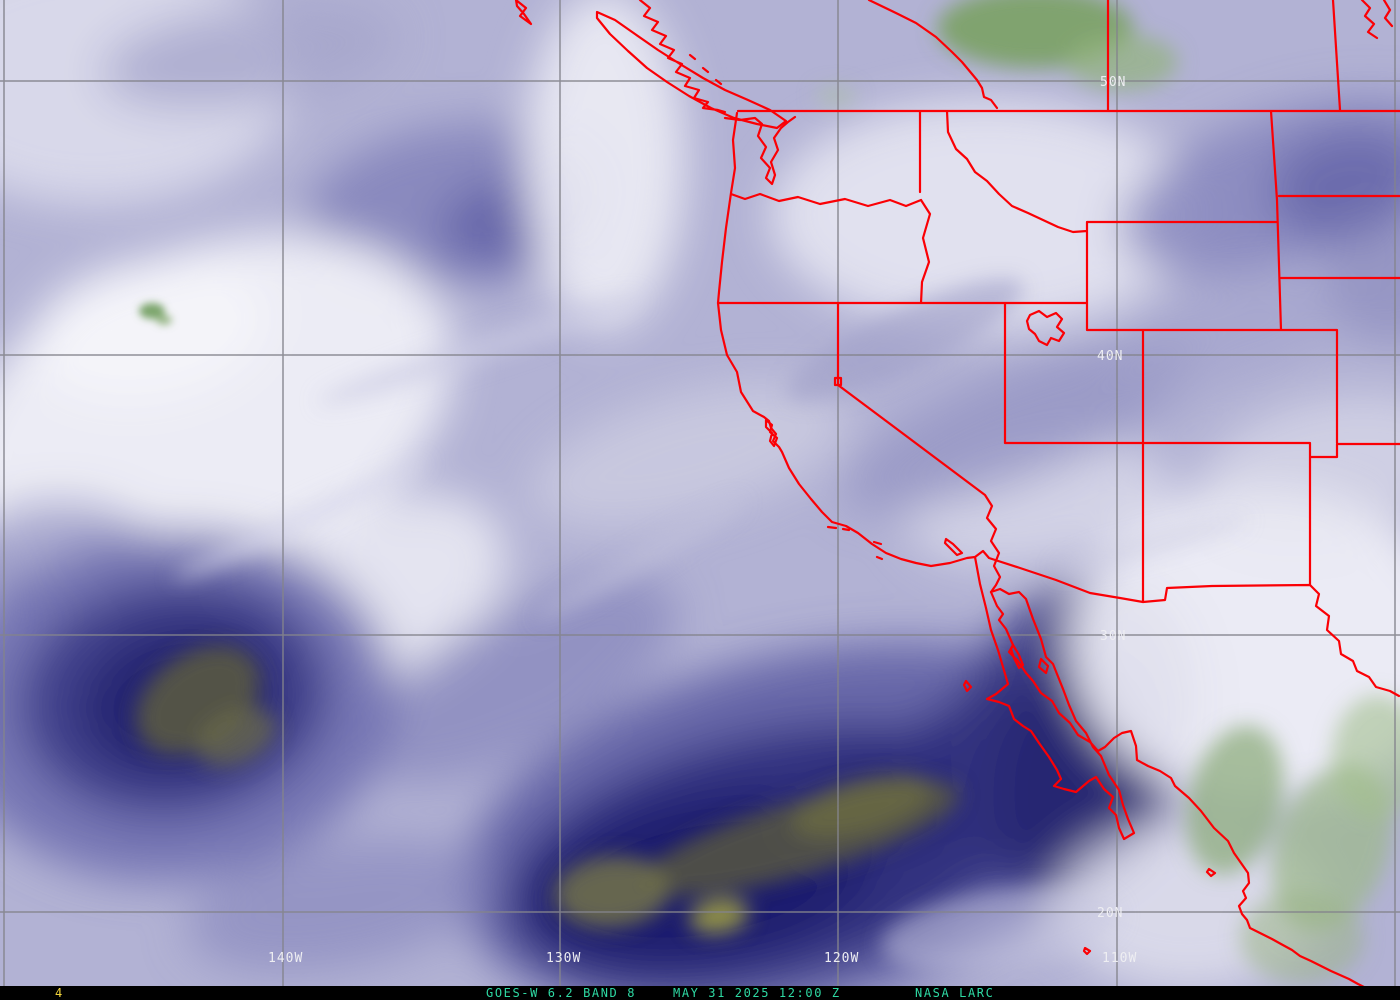 This screenshot has width=1400, height=1000. Describe the element at coordinates (1113, 82) in the screenshot. I see `latitude-label-50n: 50N` at that location.